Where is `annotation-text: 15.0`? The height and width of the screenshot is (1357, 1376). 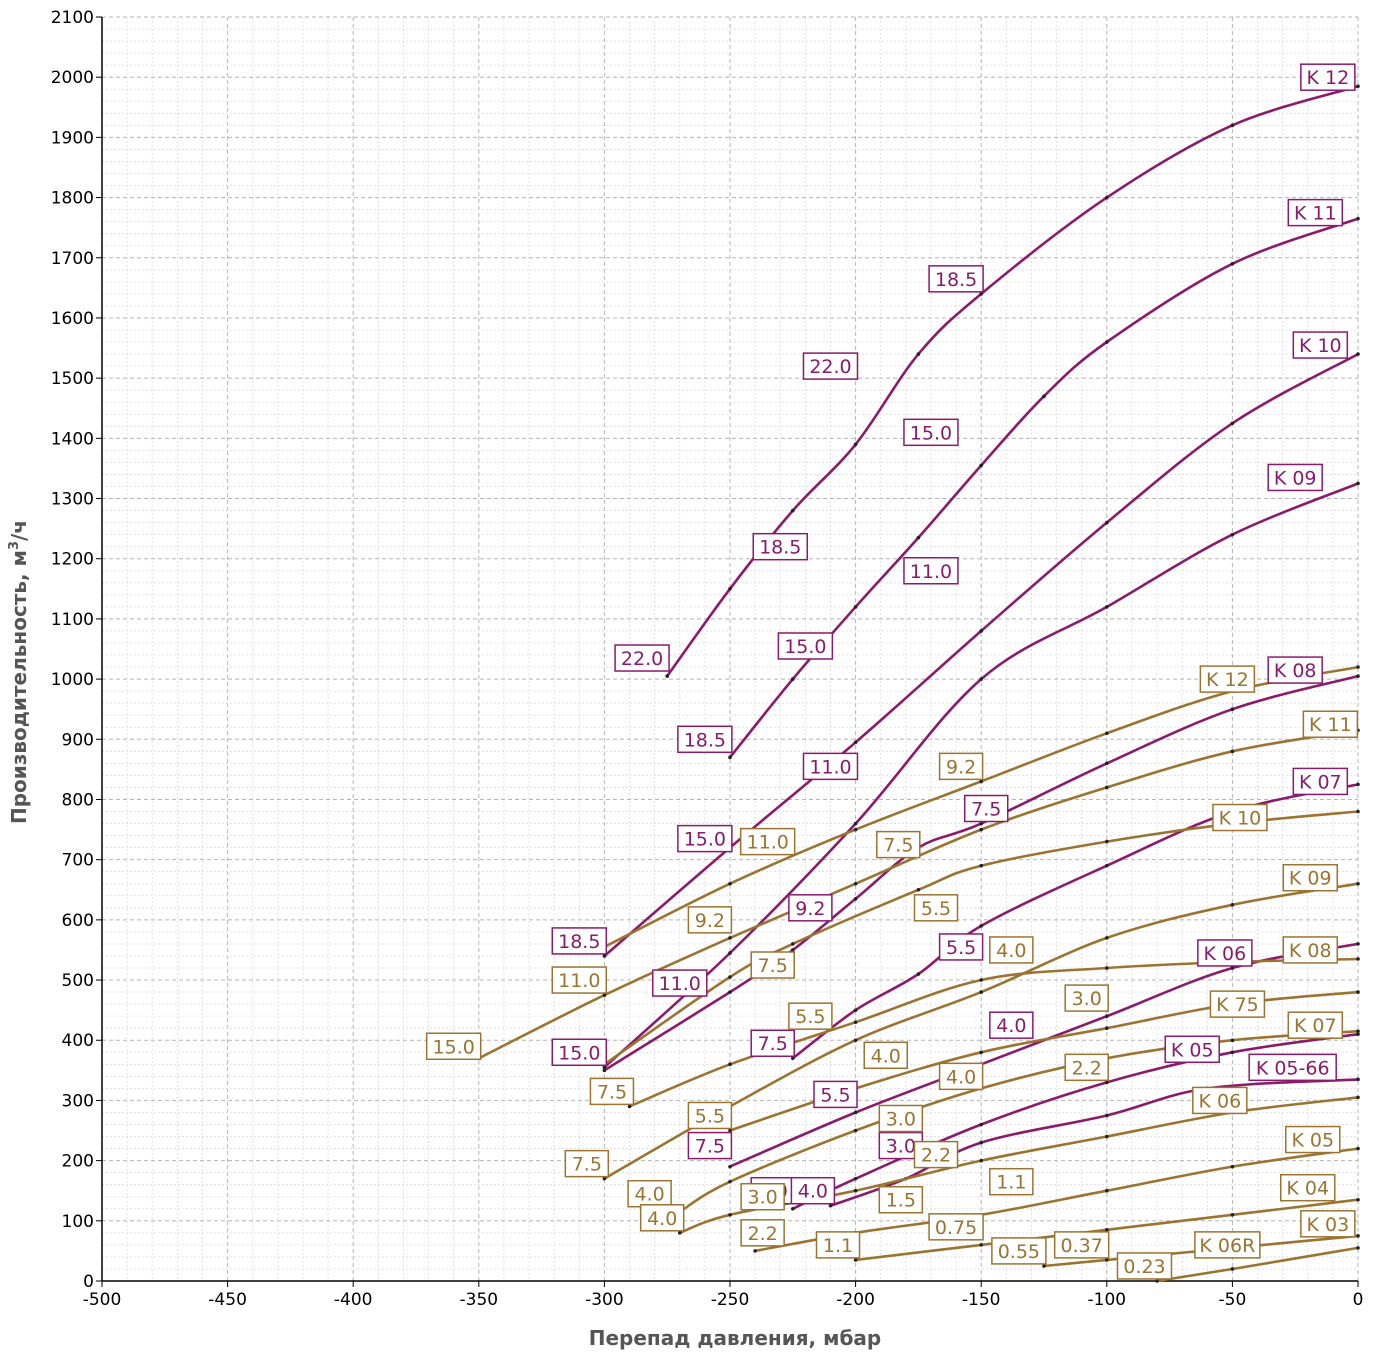
annotation-text: 15.0 is located at coordinates (705, 840).